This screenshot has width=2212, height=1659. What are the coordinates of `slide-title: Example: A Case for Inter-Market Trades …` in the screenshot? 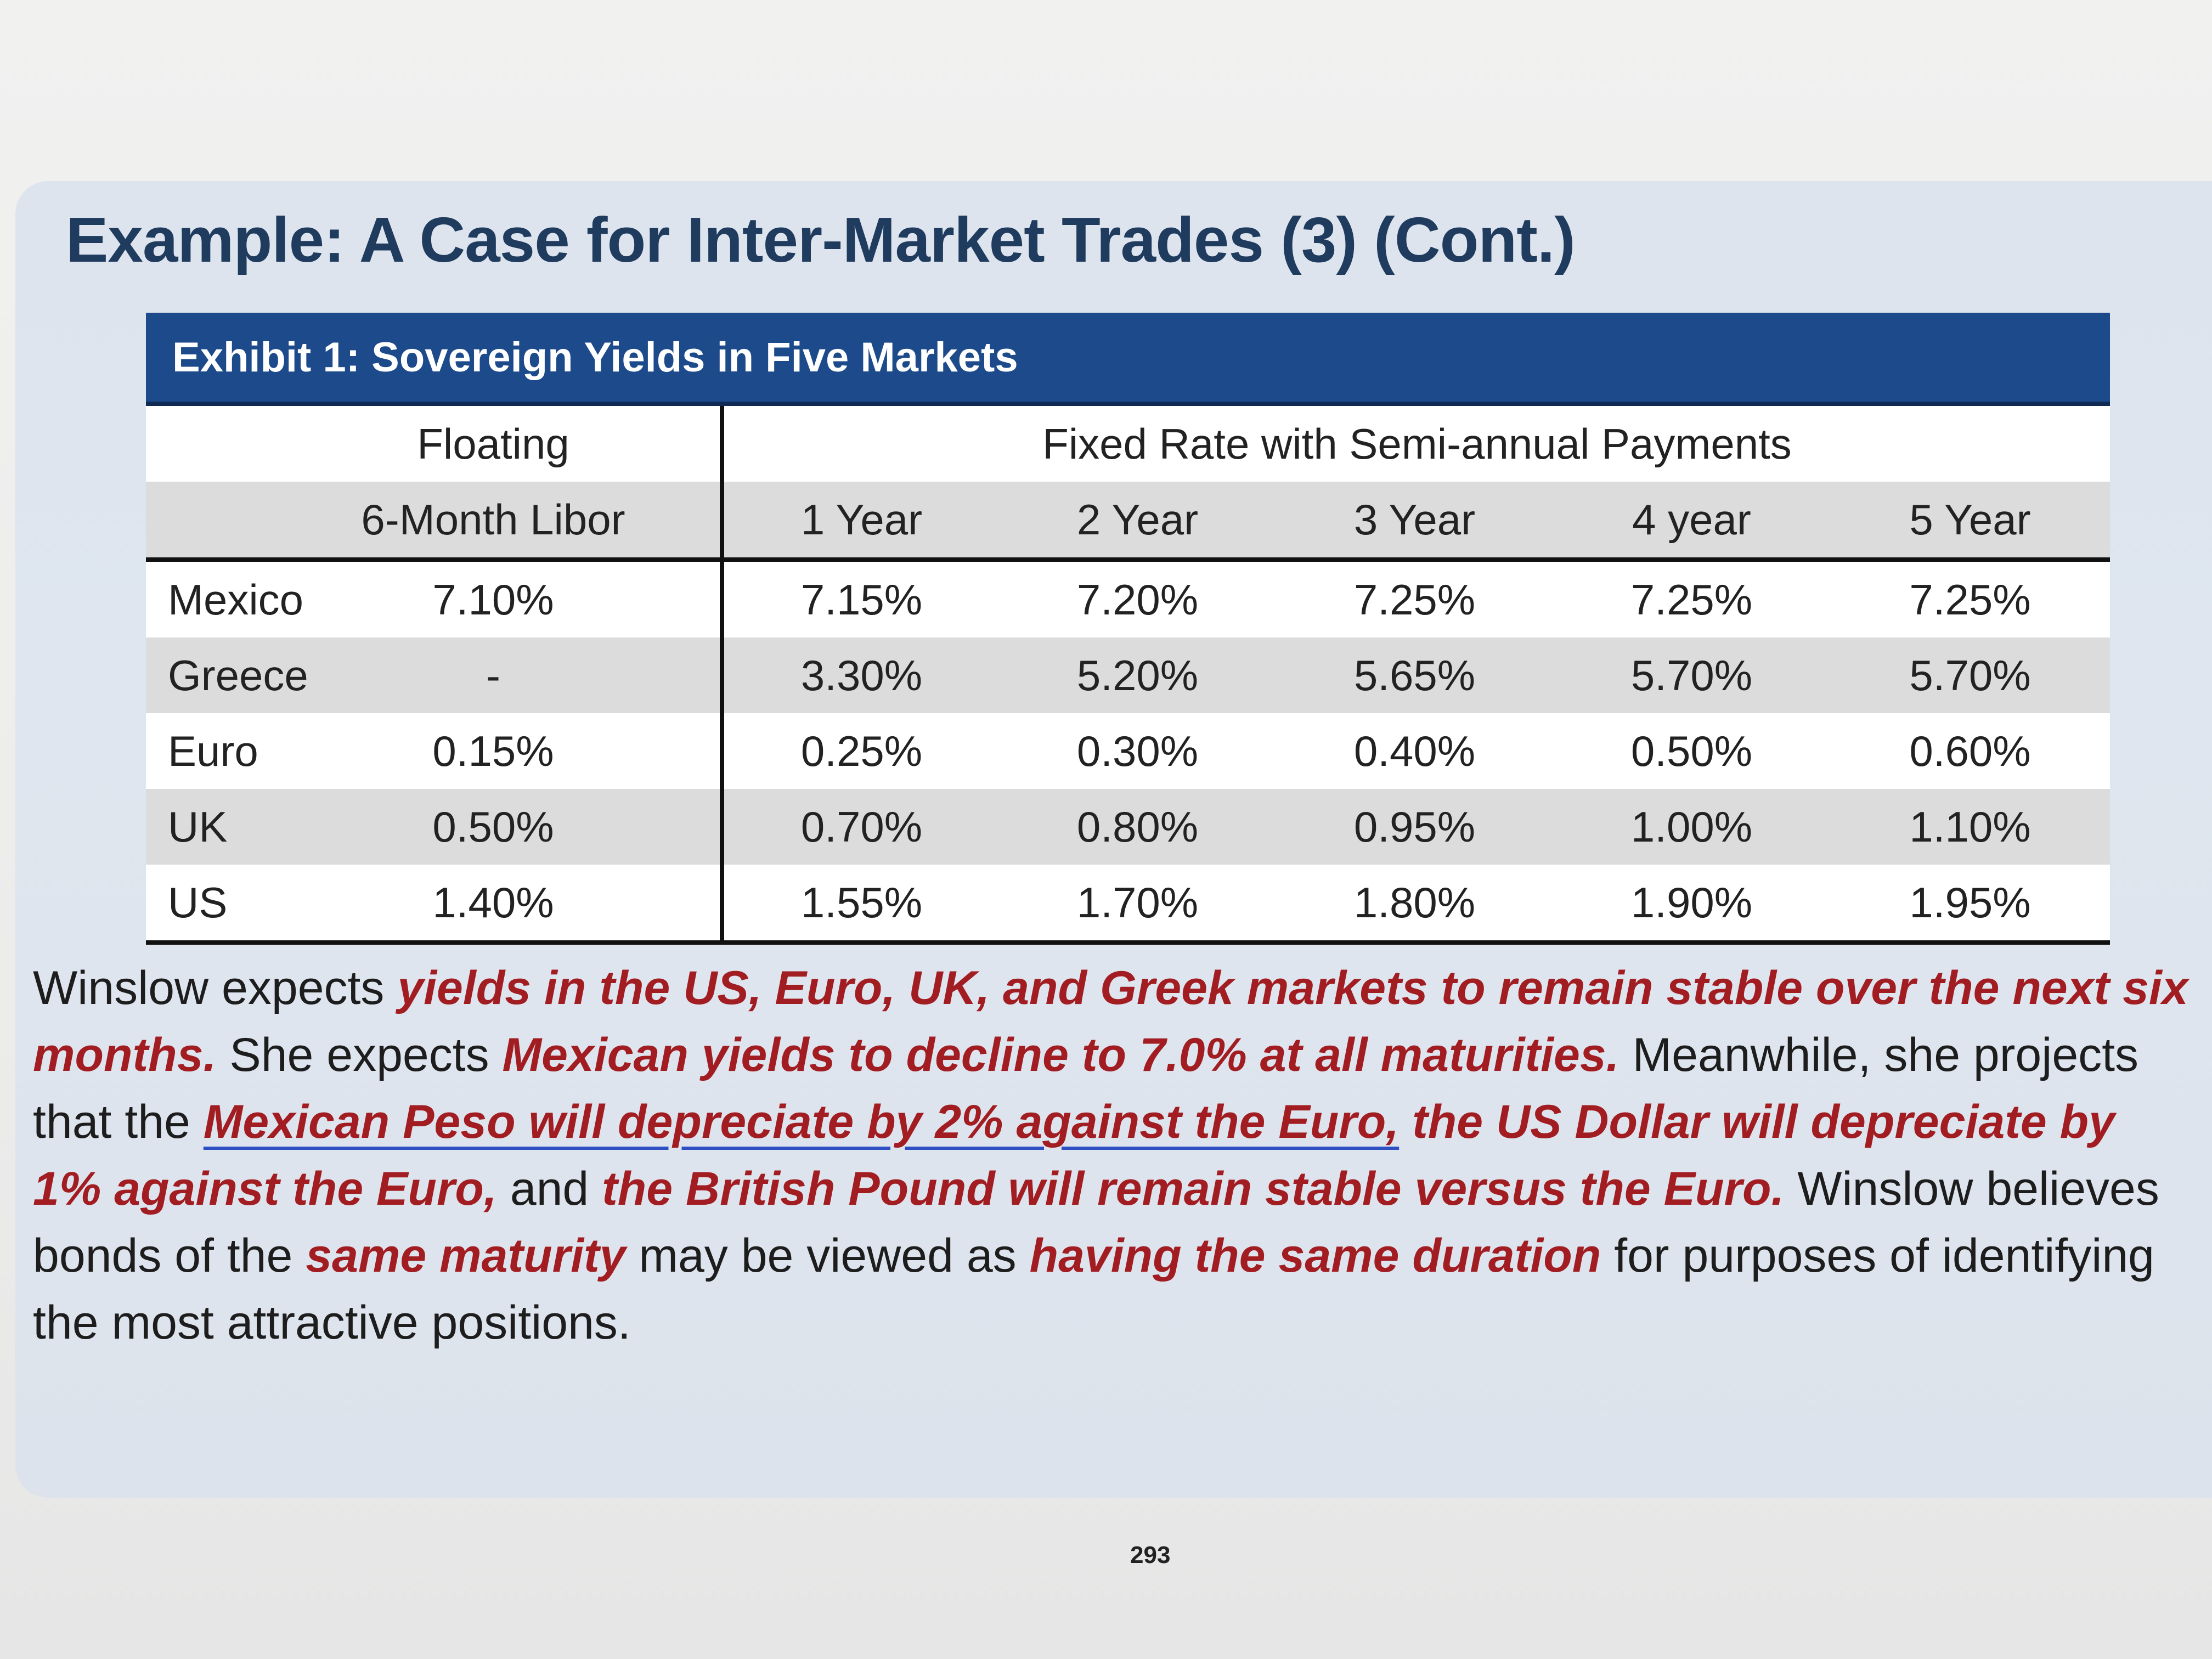 It's located at (821, 240).